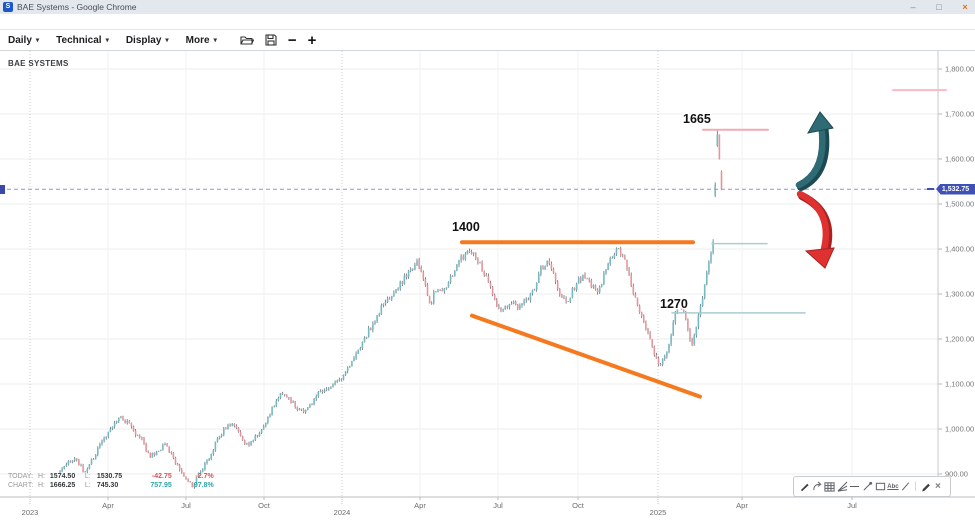  Describe the element at coordinates (203, 485) in the screenshot. I see `chart-change-pct: 97.8%` at that location.